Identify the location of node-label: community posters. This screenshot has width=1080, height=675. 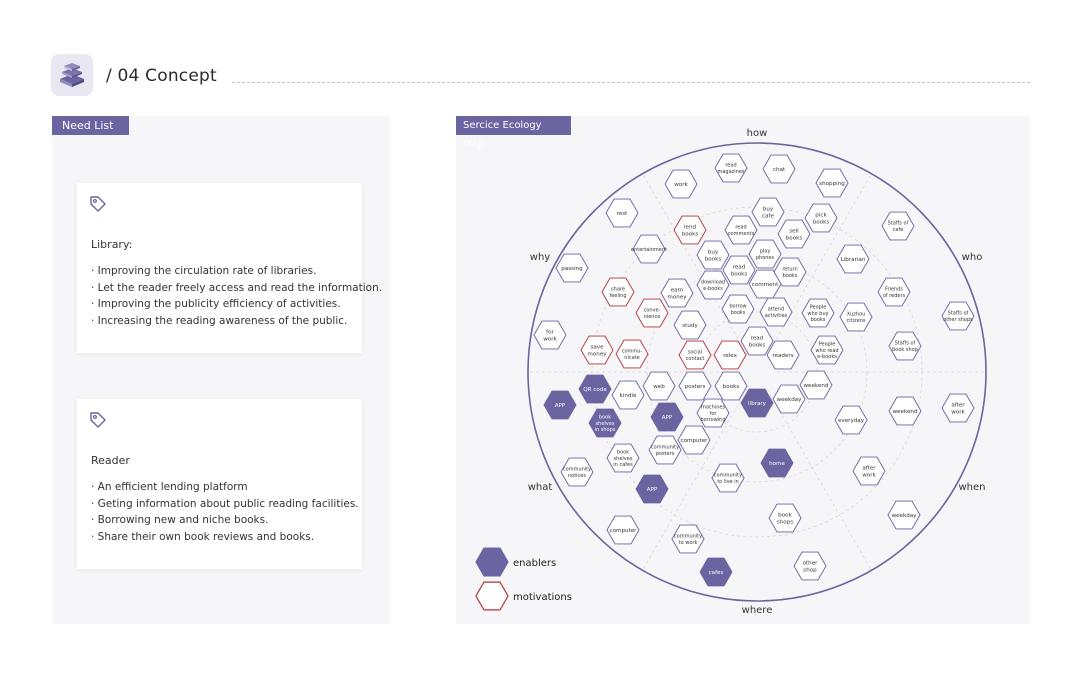
(665, 451).